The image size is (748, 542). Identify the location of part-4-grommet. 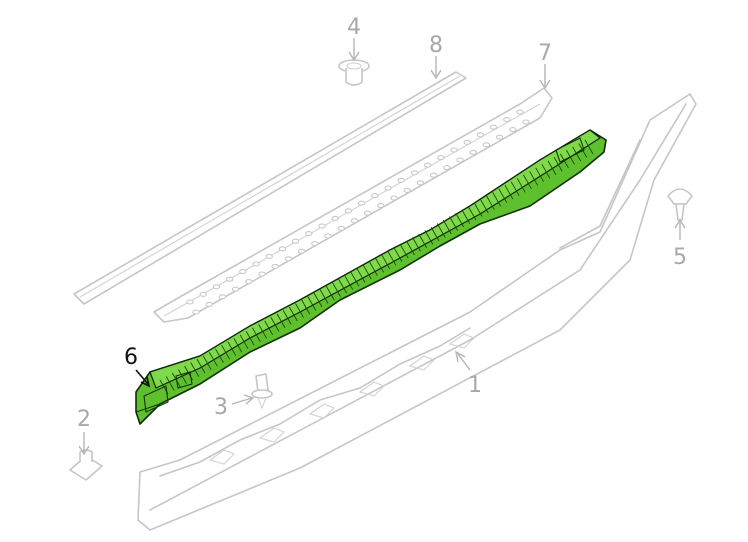
(354, 72).